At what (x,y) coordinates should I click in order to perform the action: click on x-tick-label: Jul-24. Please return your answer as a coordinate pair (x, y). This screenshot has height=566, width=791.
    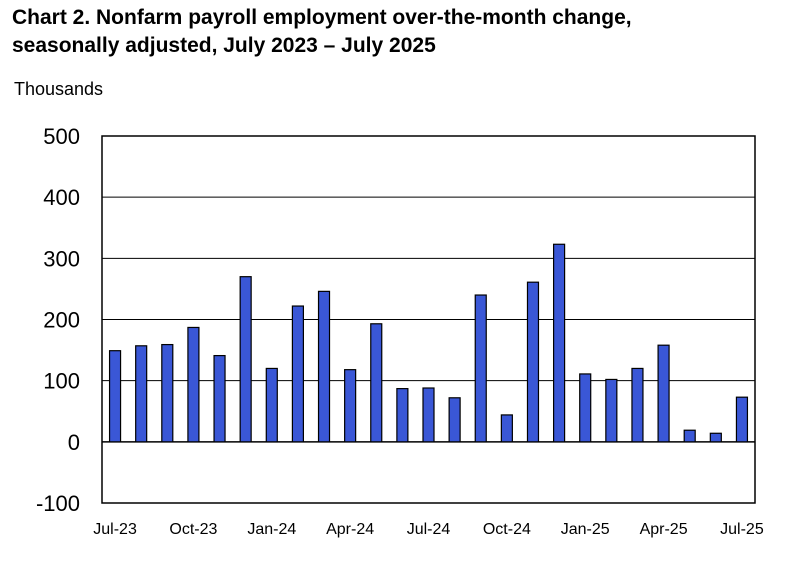
    Looking at the image, I should click on (429, 529).